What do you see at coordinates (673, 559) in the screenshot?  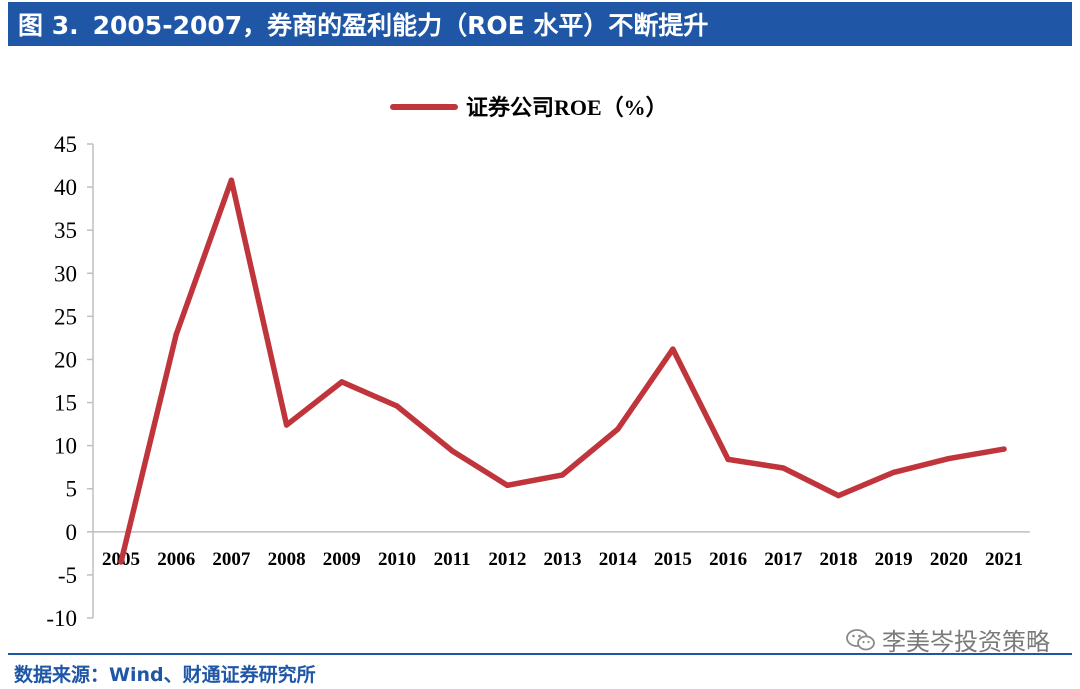 I see `x-tick-label: 2015` at bounding box center [673, 559].